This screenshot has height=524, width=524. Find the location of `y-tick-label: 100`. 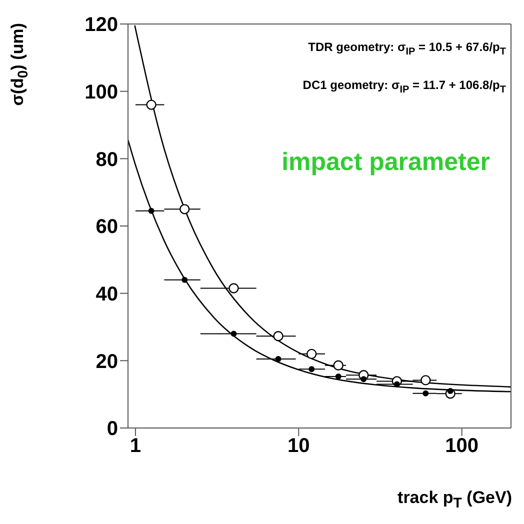

y-tick-label: 100 is located at coordinates (101, 92).